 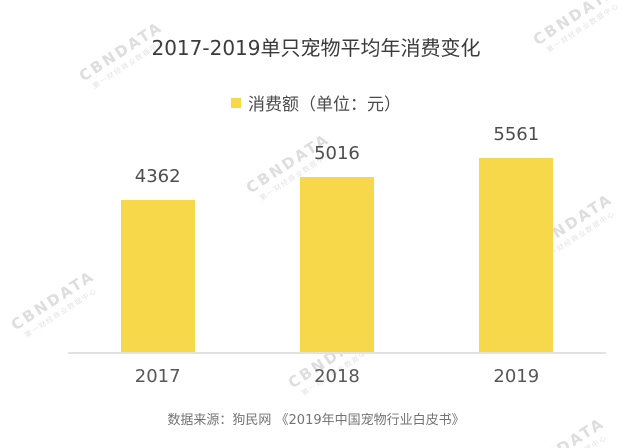 I want to click on legend: 消费额（单位：元）, so click(x=316, y=102).